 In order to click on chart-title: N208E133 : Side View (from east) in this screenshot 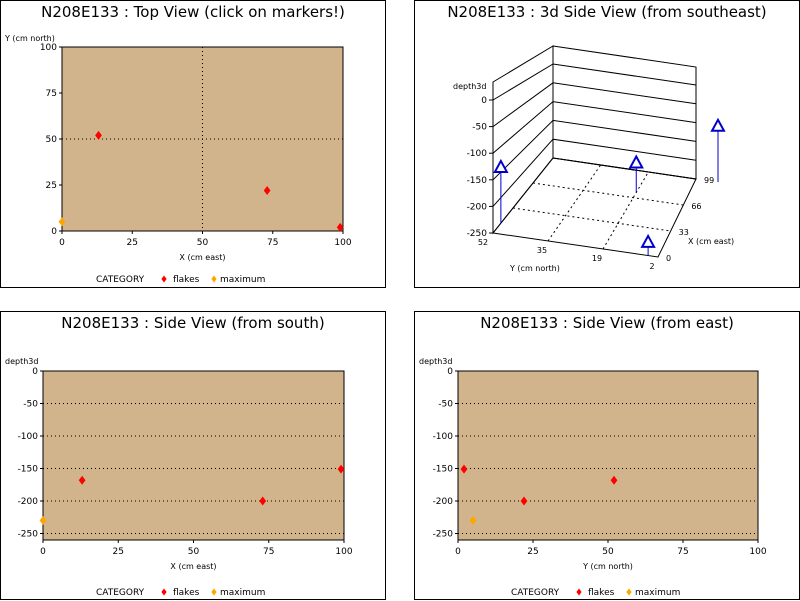, I will do `click(607, 323)`.